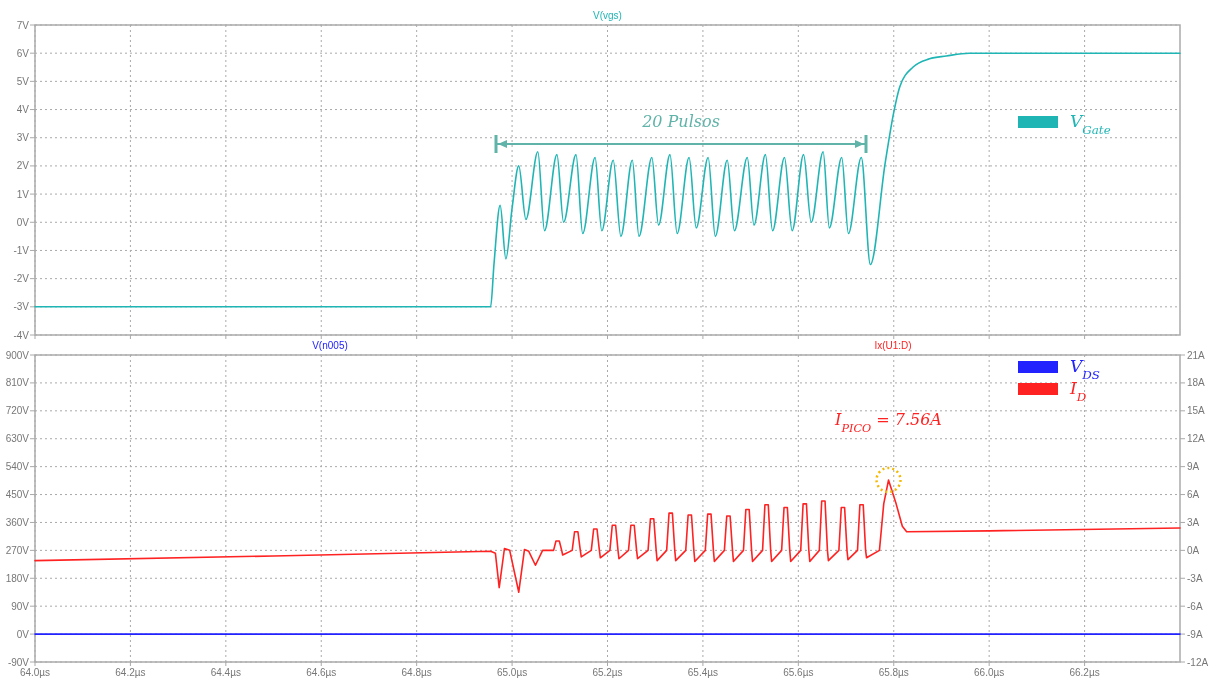  I want to click on y2-tick-label: 21A, so click(1196, 355).